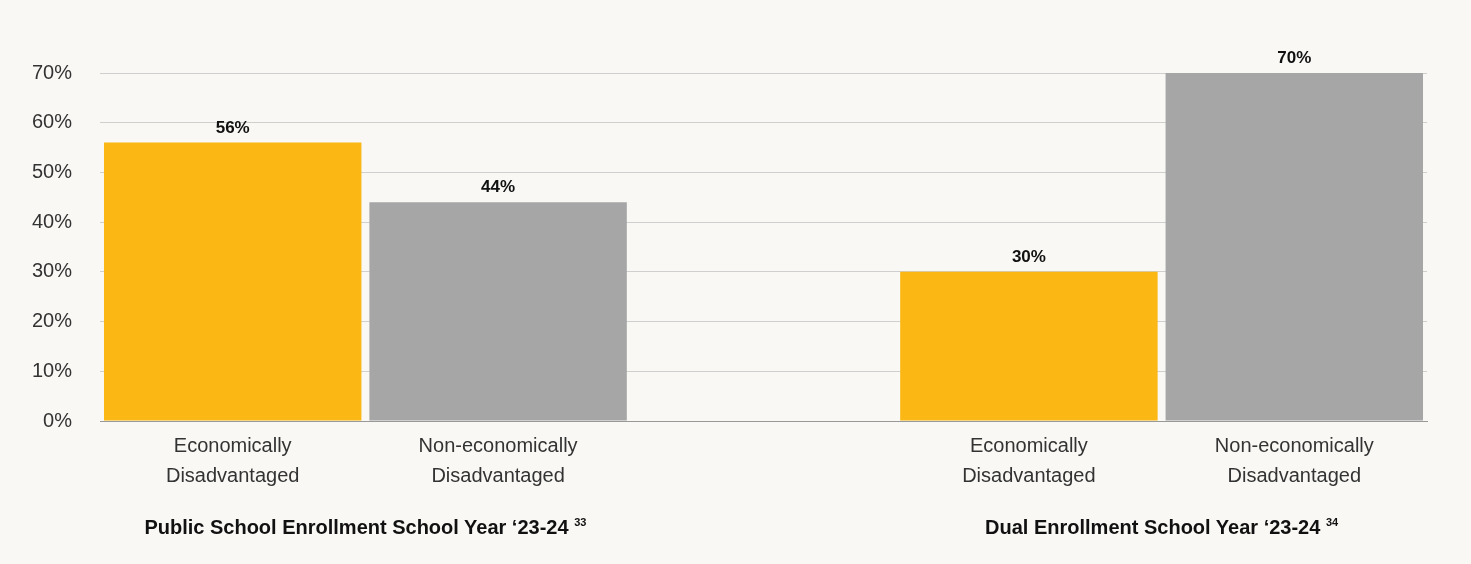 This screenshot has width=1471, height=564. Describe the element at coordinates (58, 419) in the screenshot. I see `y-tick-label: 0%` at that location.